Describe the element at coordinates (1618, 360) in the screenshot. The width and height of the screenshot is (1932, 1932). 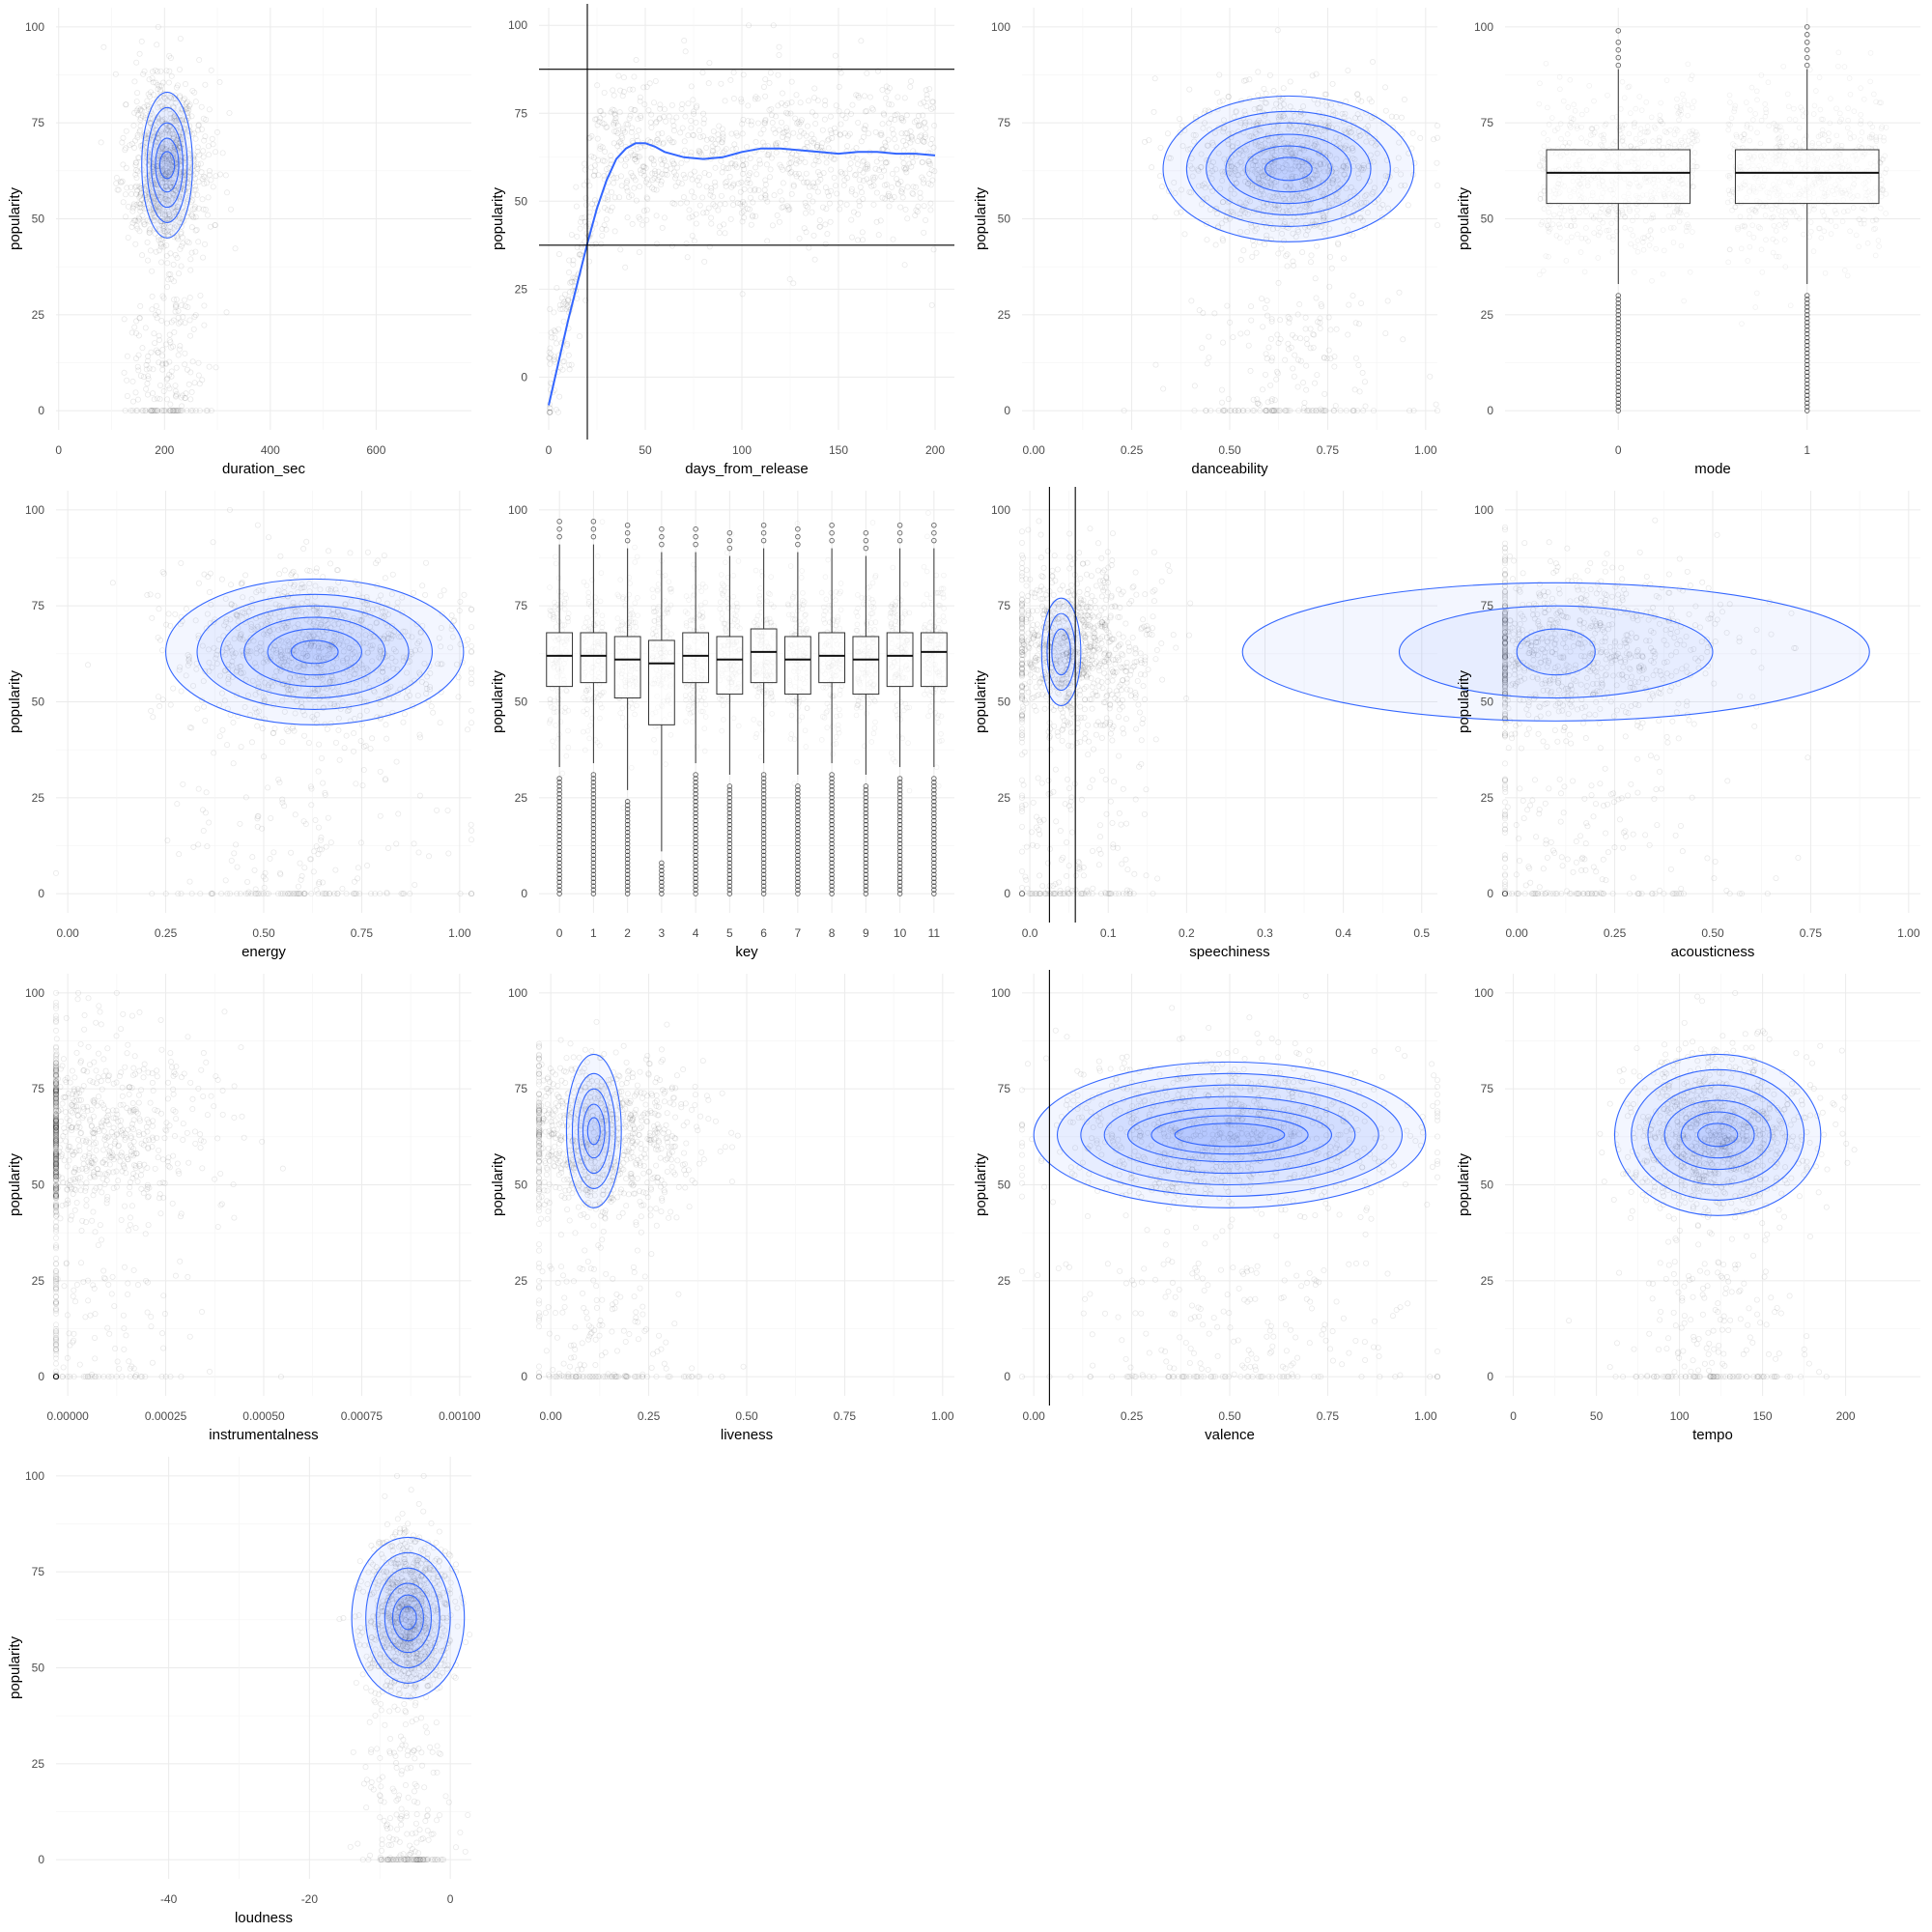
I see `outlier-point` at that location.